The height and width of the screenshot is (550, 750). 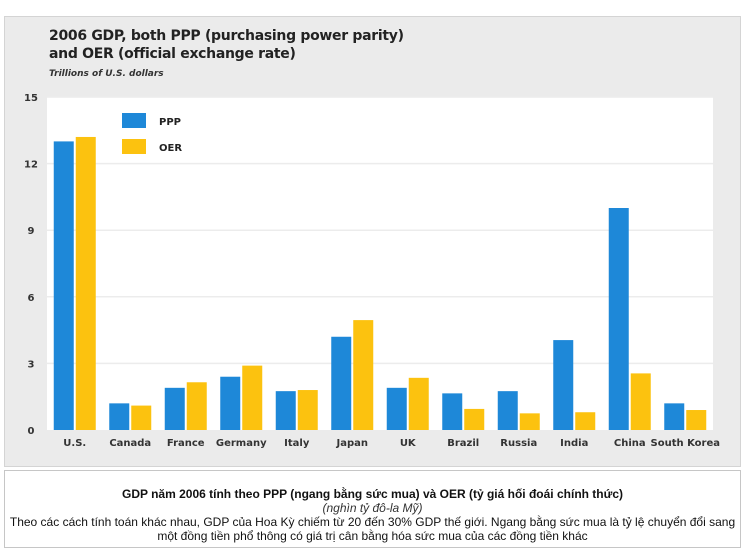 What do you see at coordinates (352, 443) in the screenshot?
I see `x-tick-label: Japan` at bounding box center [352, 443].